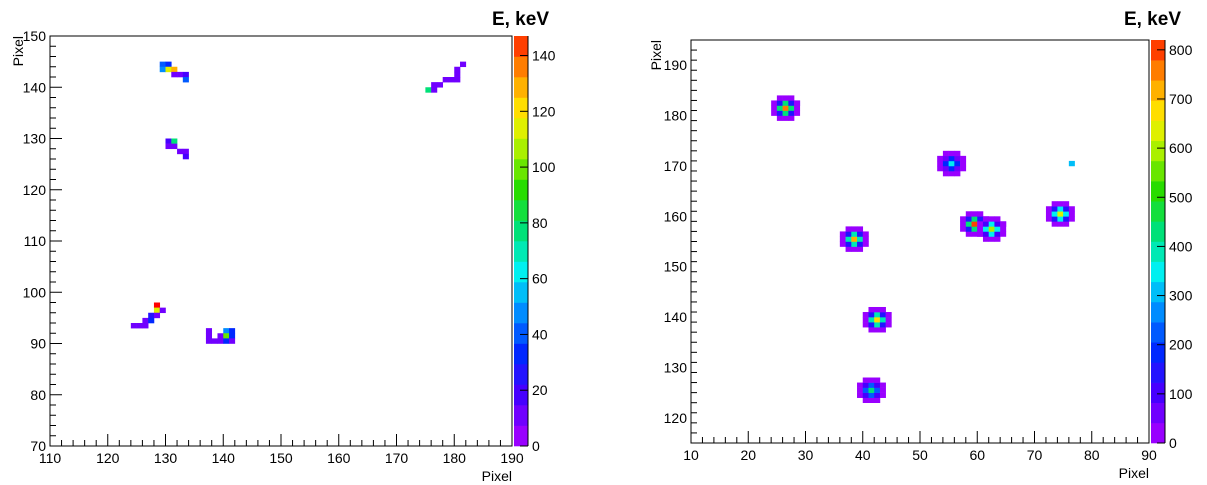 The image size is (1207, 485). I want to click on y-tick-label: 140, so click(676, 317).